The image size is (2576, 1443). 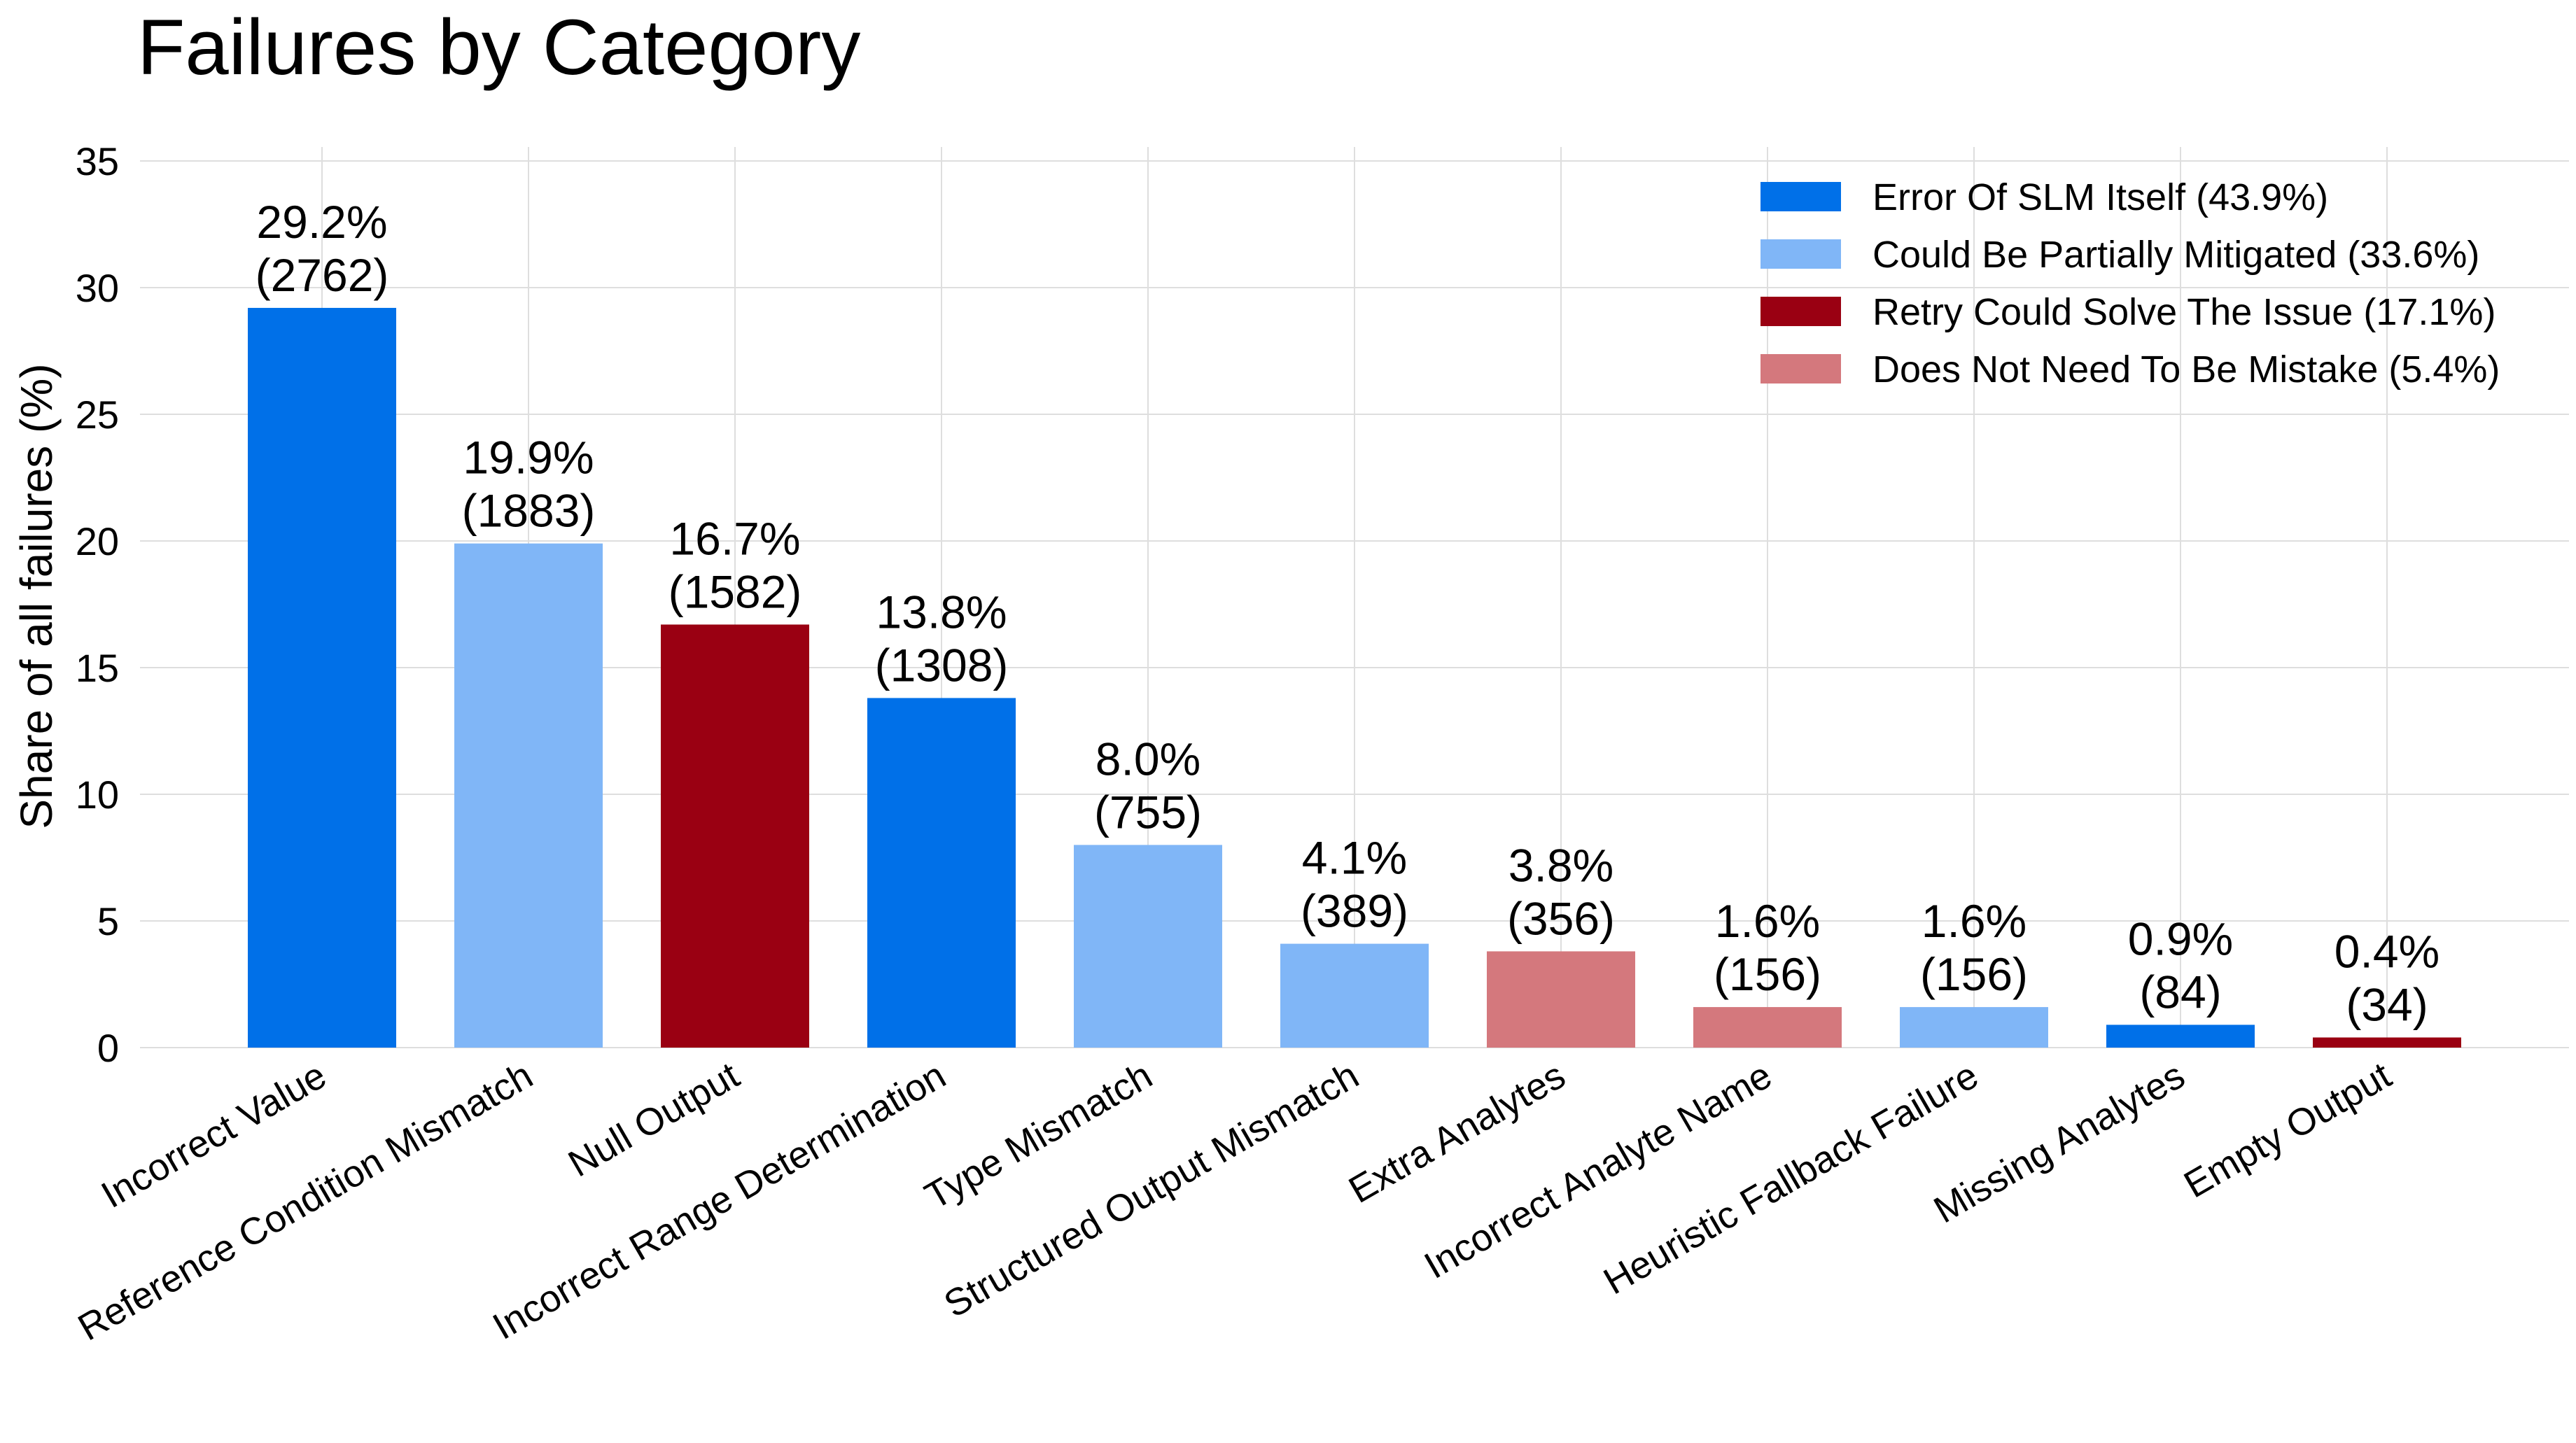 I want to click on bar-count-label: (389), so click(x=1354, y=911).